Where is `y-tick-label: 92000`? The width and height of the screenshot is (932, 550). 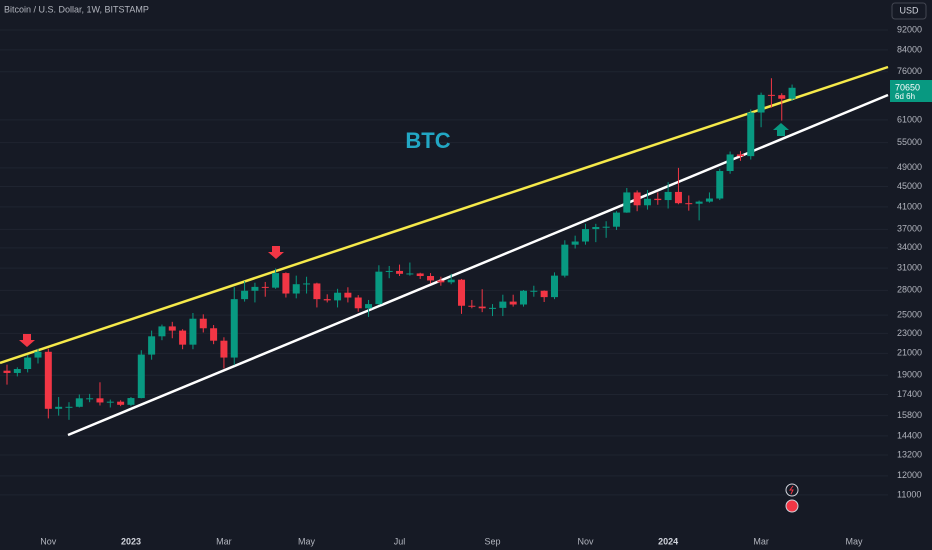 y-tick-label: 92000 is located at coordinates (909, 29).